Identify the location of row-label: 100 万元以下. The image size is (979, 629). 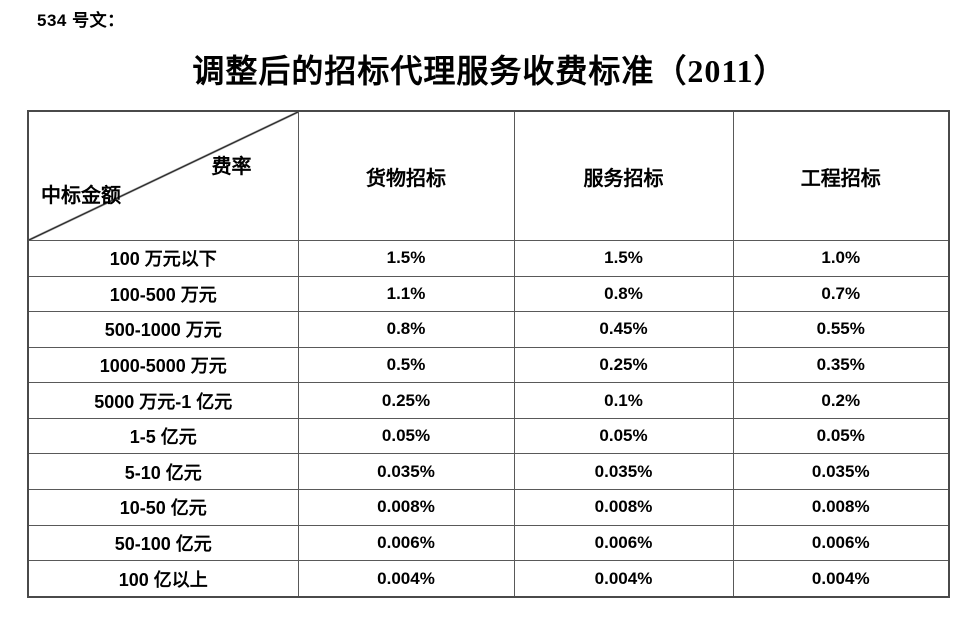
(163, 258).